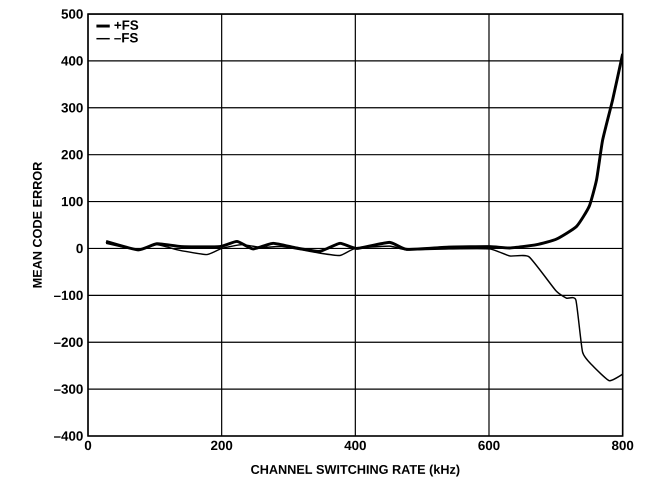 Image resolution: width=656 pixels, height=501 pixels. Describe the element at coordinates (72, 201) in the screenshot. I see `y-tick-label: 100` at that location.